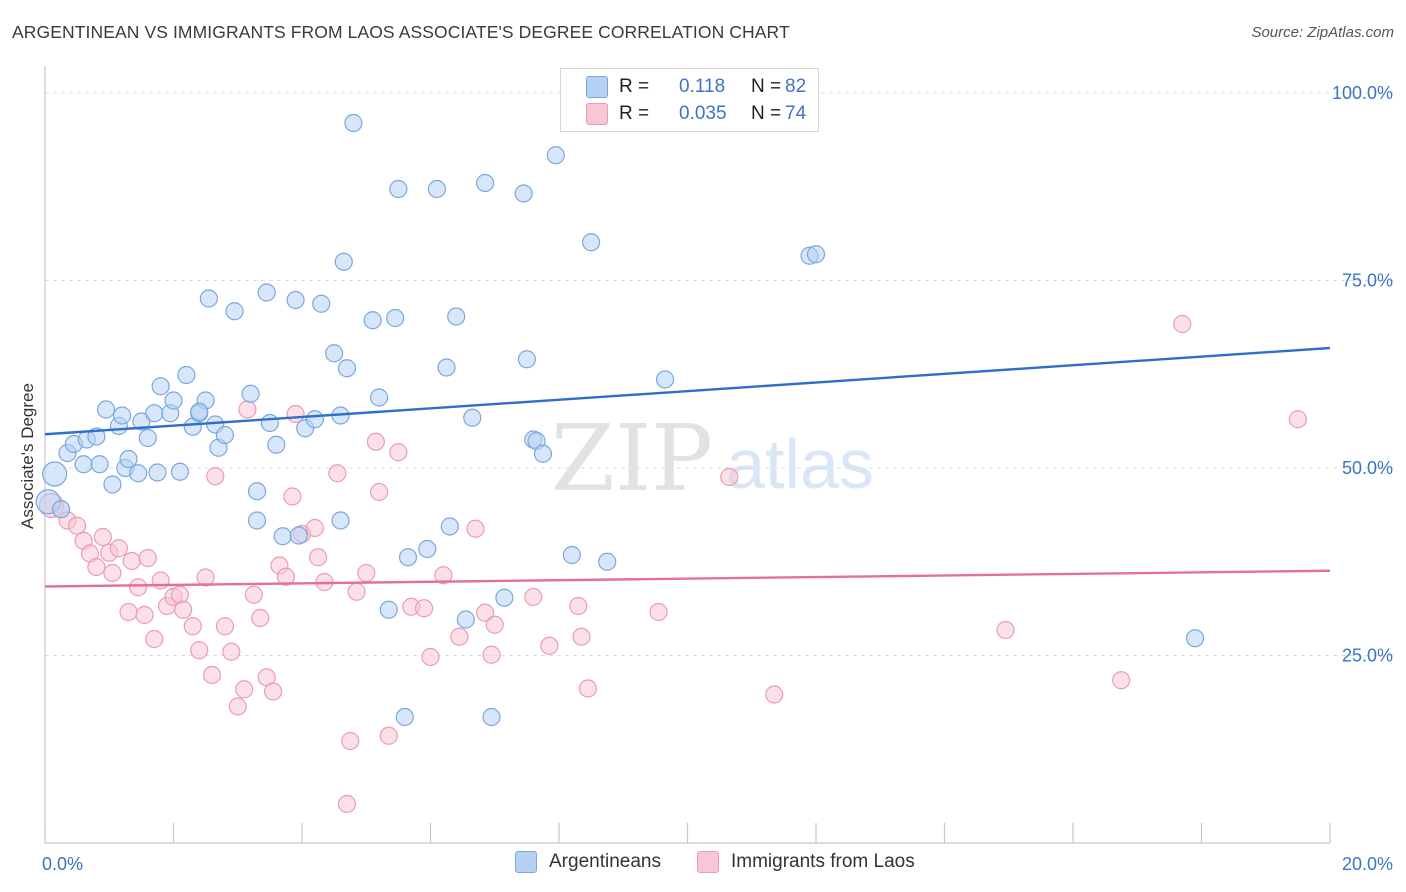 This screenshot has width=1406, height=892. I want to click on x-tick-label: 0.0%, so click(62, 864).